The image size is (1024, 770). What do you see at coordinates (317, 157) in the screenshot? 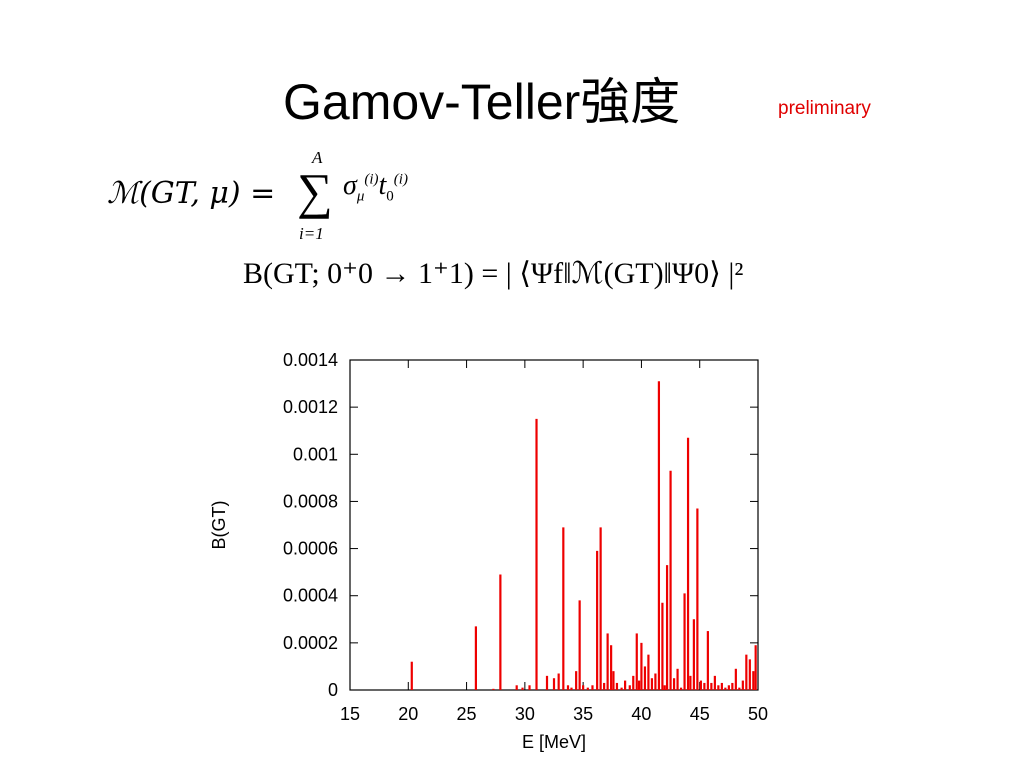
I see `sum-upper-limit: A` at bounding box center [317, 157].